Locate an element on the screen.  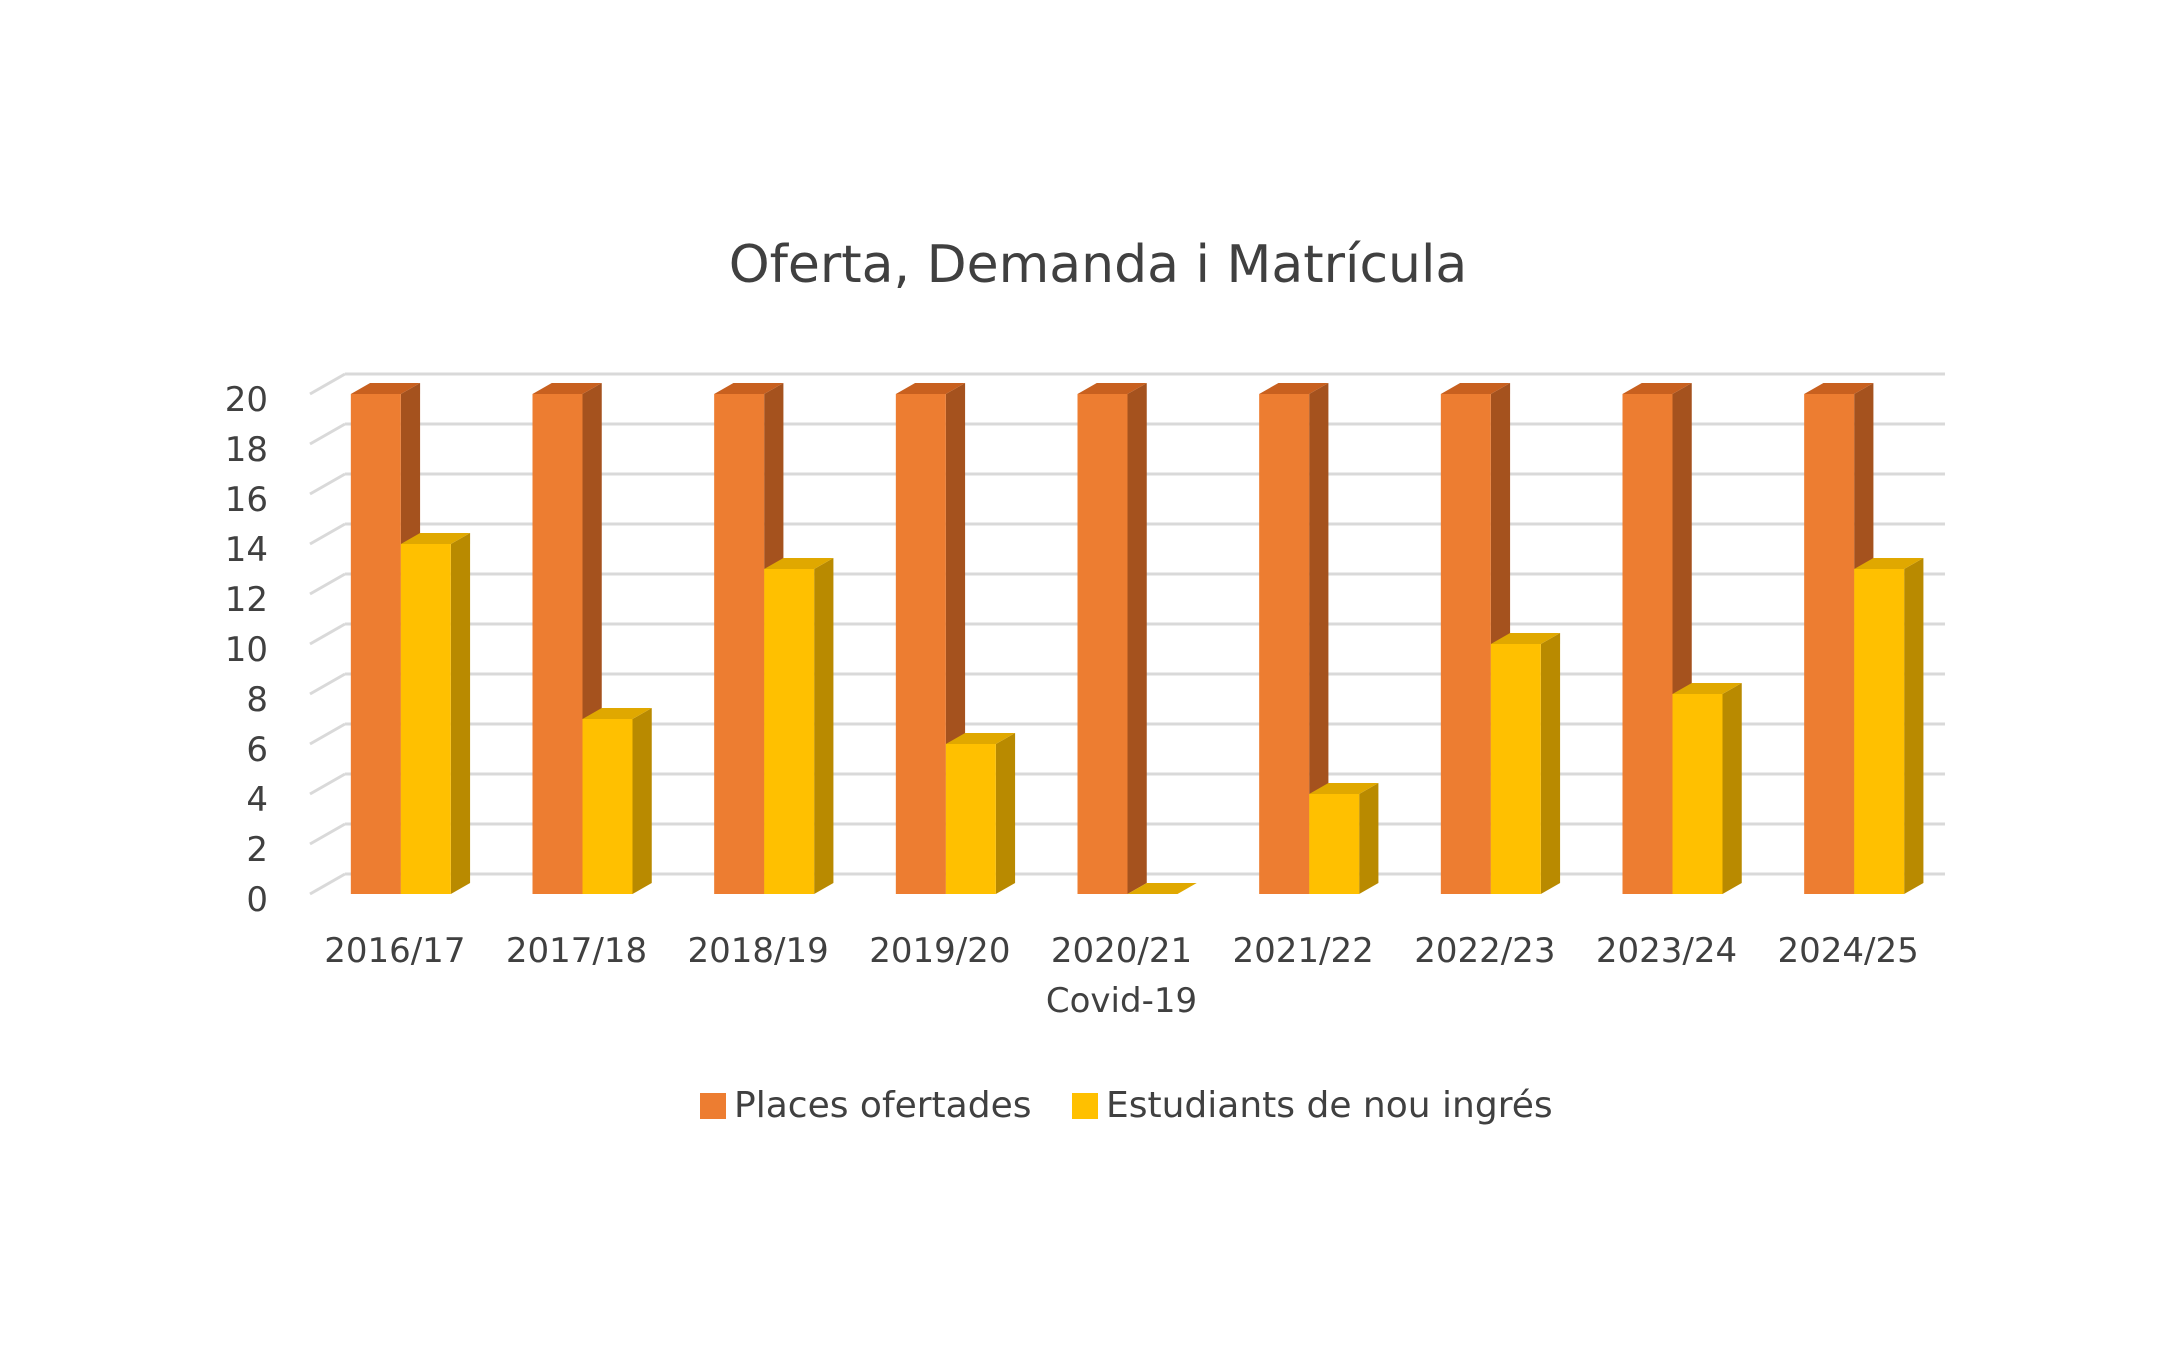
x-tick-label: 2017/18 is located at coordinates (576, 951).